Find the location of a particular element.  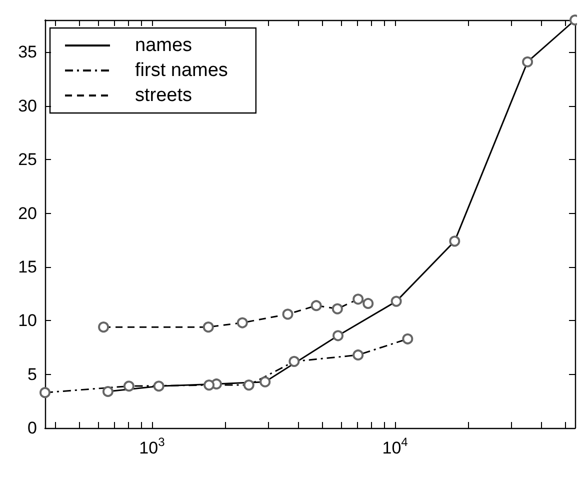

y-tick-label: 0 is located at coordinates (32, 428).